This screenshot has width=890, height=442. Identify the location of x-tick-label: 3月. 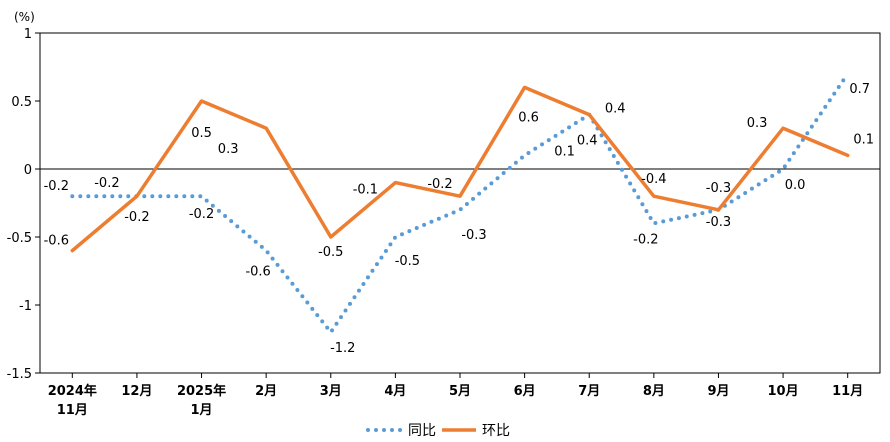
(331, 391).